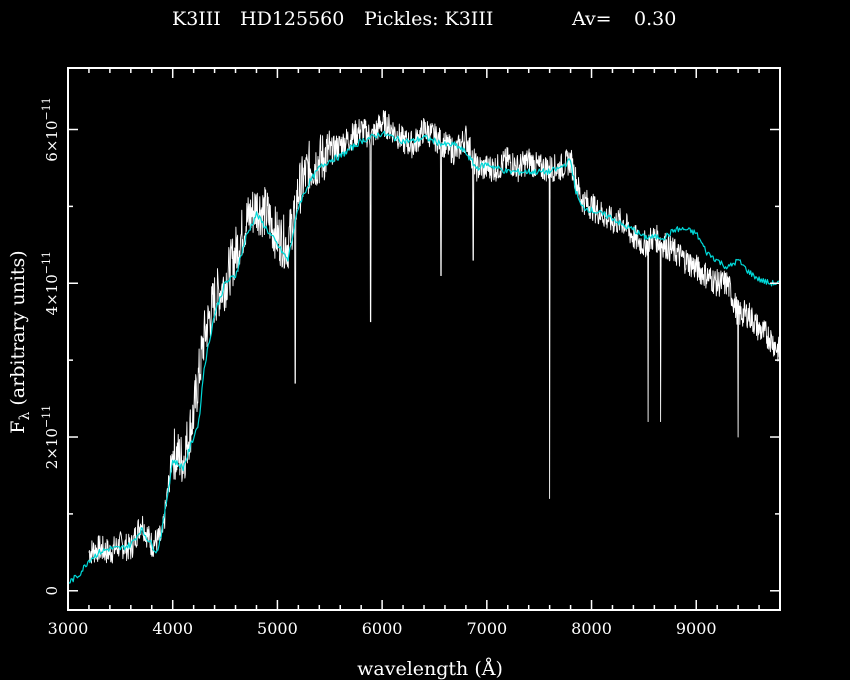 The width and height of the screenshot is (850, 680). Describe the element at coordinates (50, 437) in the screenshot. I see `y-tick-label: 2×10−11` at that location.